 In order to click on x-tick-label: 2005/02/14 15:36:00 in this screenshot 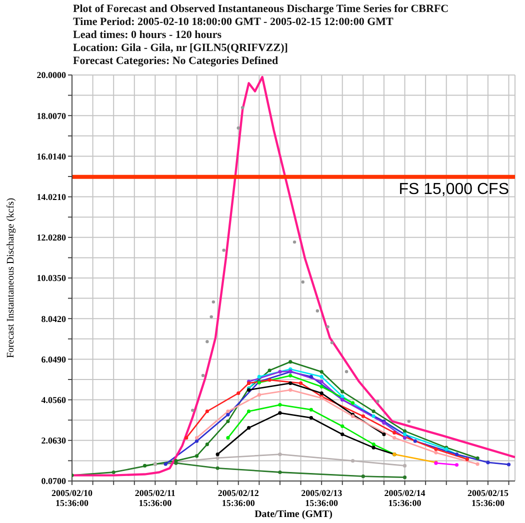, I will do `click(405, 498)`.